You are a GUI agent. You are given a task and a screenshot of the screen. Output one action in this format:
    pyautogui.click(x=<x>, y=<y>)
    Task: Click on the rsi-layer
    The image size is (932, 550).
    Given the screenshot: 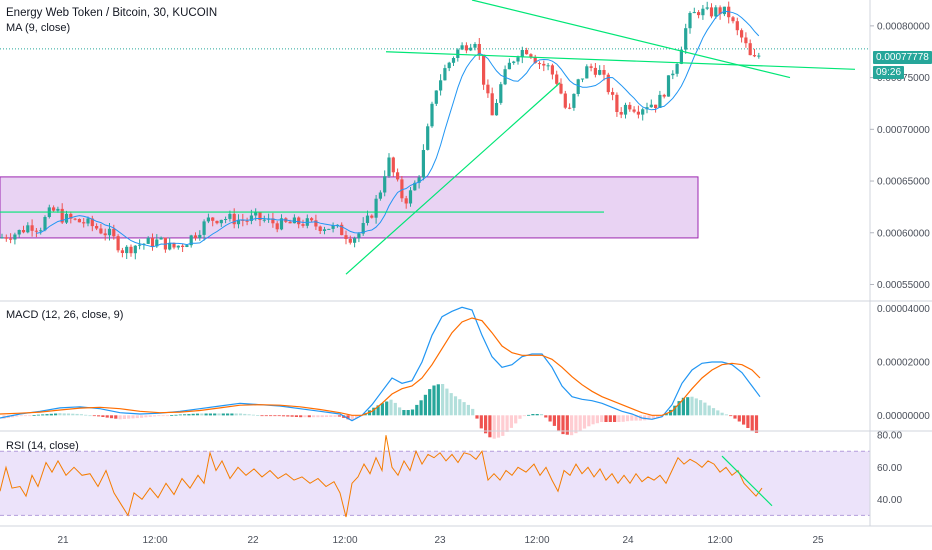 What is the action you would take?
    pyautogui.click(x=435, y=476)
    